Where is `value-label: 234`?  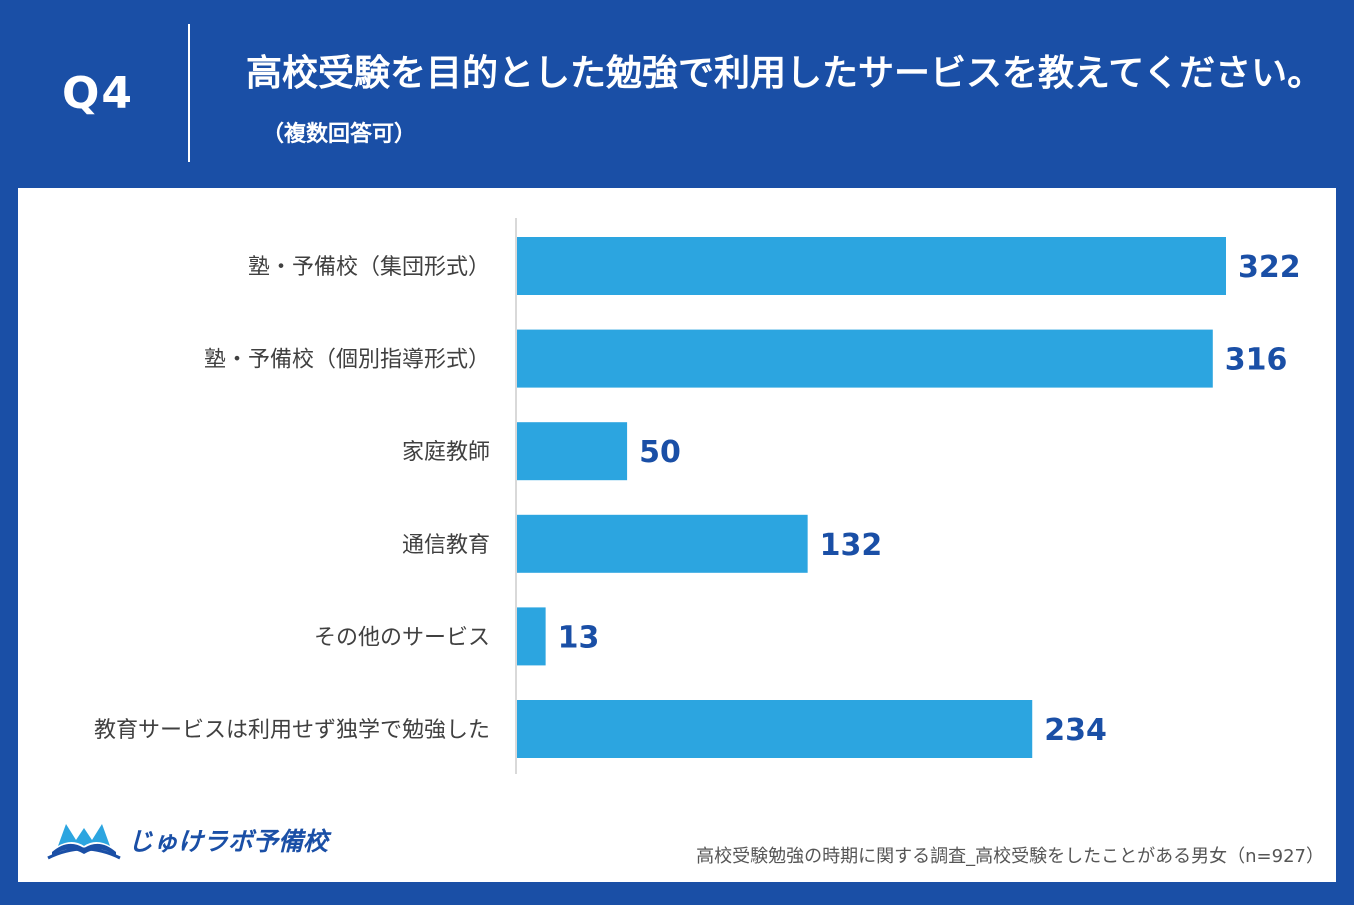
value-label: 234 is located at coordinates (1075, 730).